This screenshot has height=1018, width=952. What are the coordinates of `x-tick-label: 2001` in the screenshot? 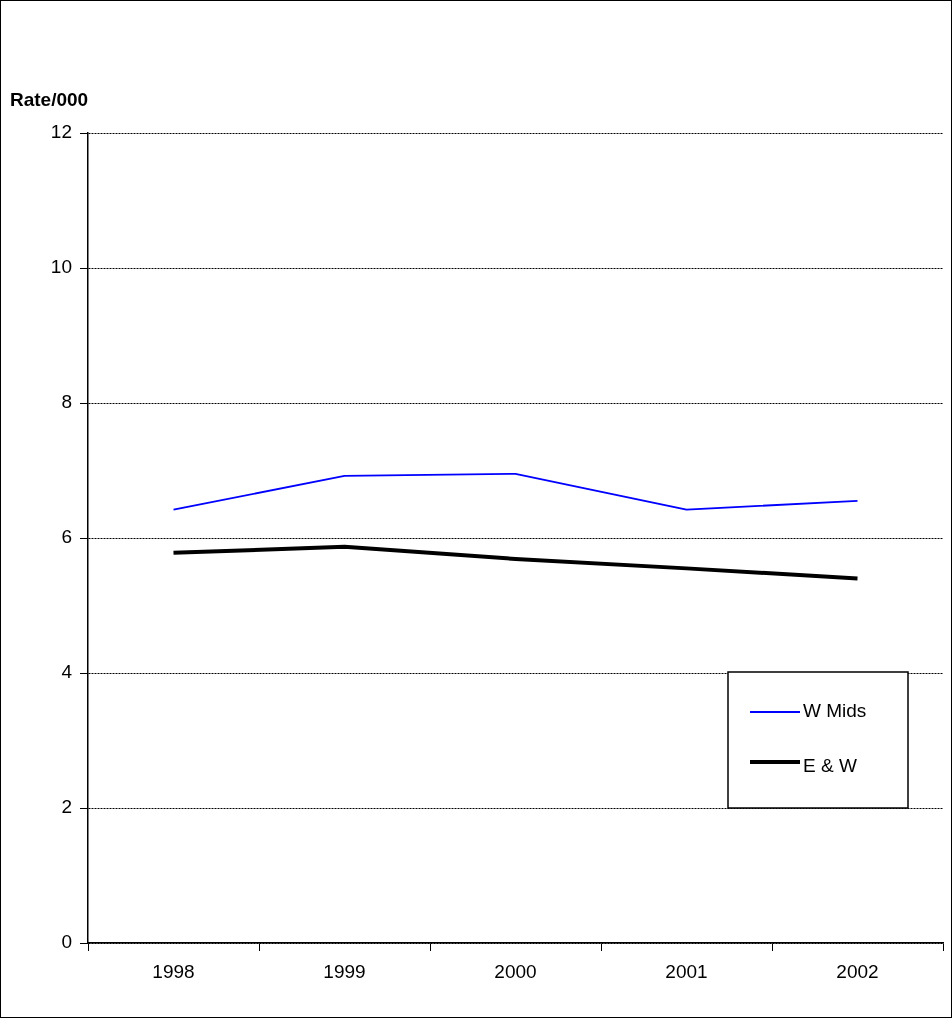 It's located at (686, 971).